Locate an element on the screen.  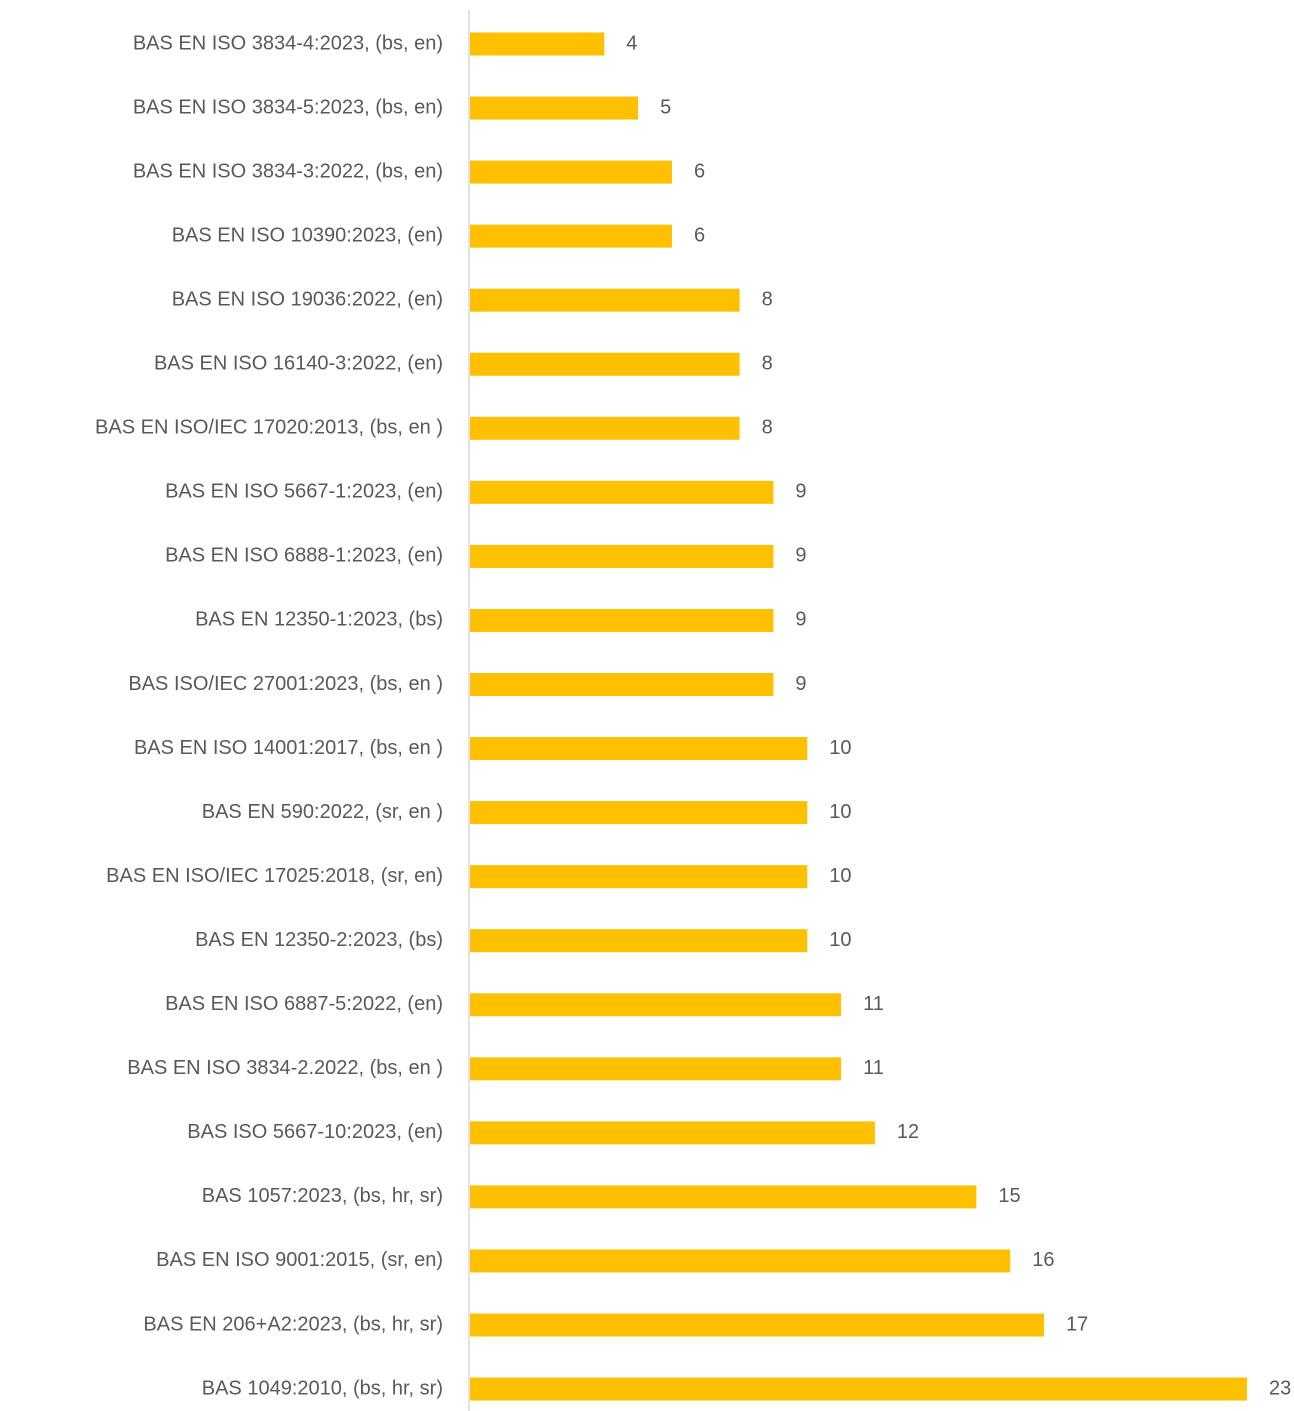
category-label: BAS EN ISO 3834-3:2022, (bs, en) is located at coordinates (288, 171).